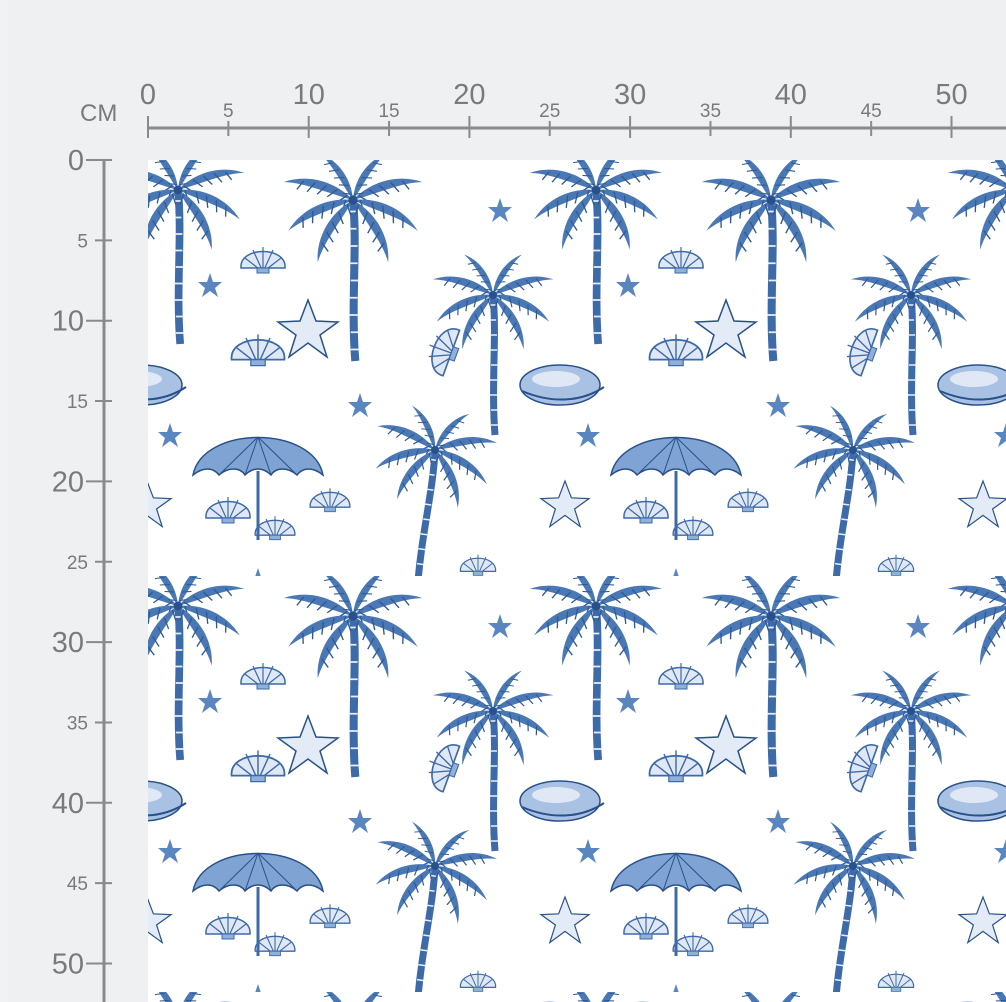 The image size is (1006, 1002). Describe the element at coordinates (77, 723) in the screenshot. I see `vertical-ruler-label: 35` at that location.